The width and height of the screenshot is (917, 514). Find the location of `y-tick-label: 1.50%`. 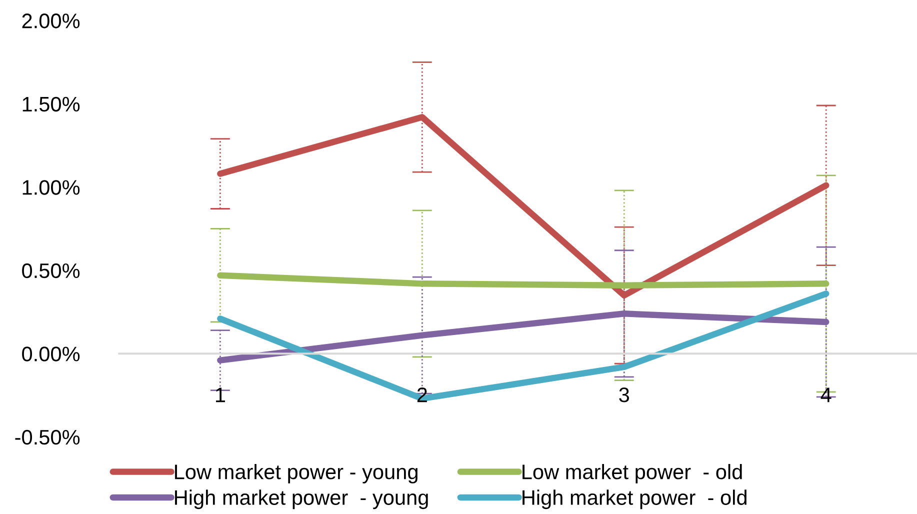

y-tick-label: 1.50% is located at coordinates (51, 104).